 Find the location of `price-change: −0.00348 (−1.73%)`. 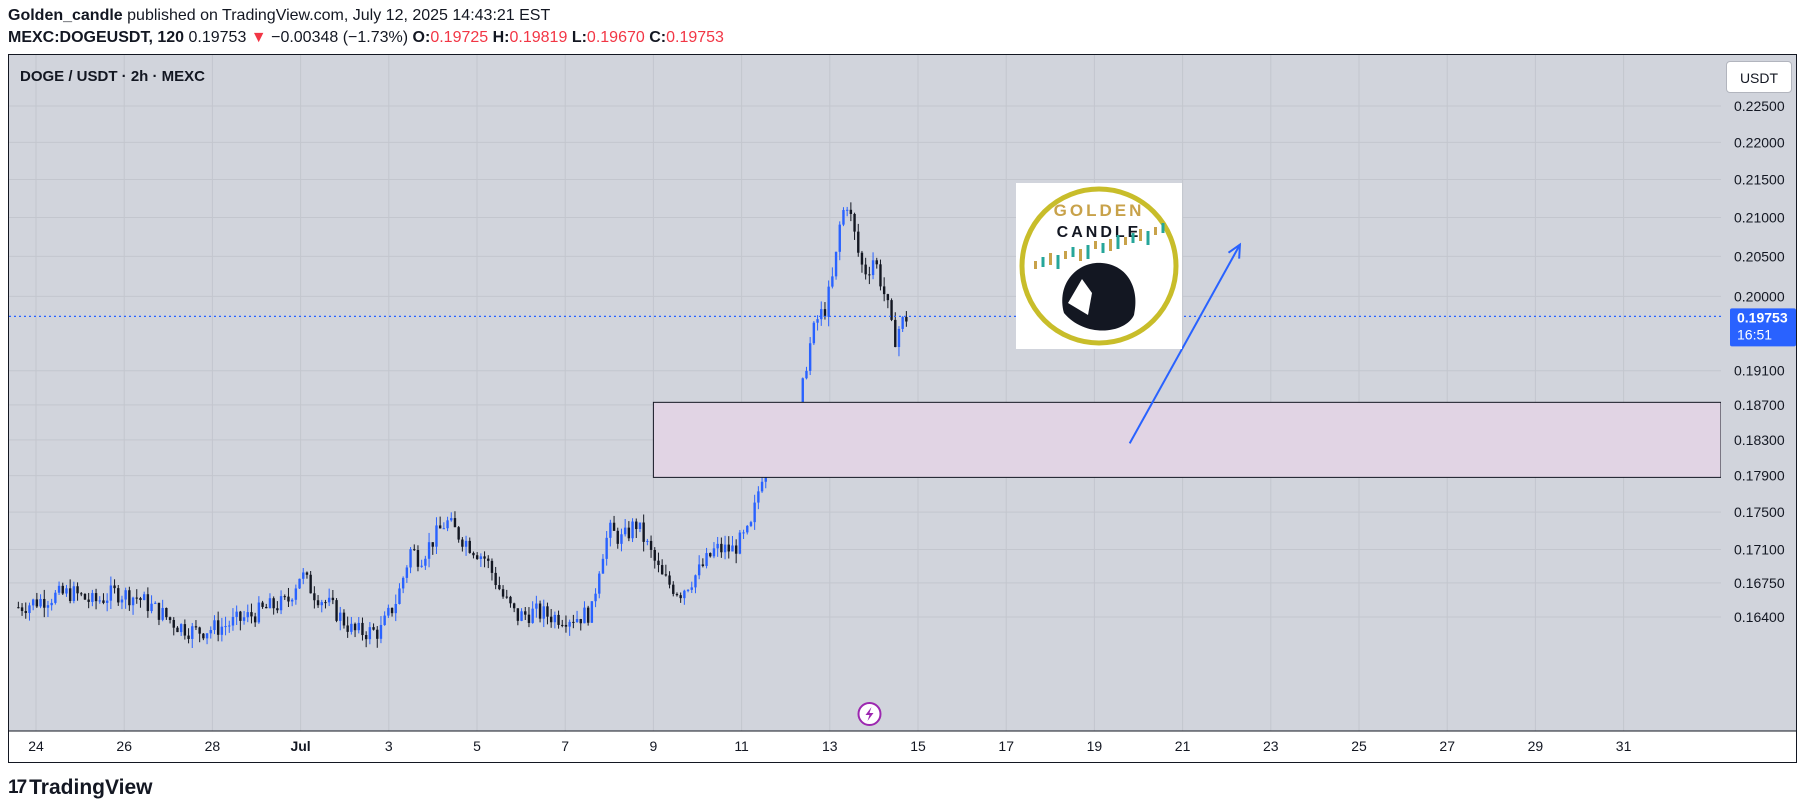

price-change: −0.00348 (−1.73%) is located at coordinates (340, 37).